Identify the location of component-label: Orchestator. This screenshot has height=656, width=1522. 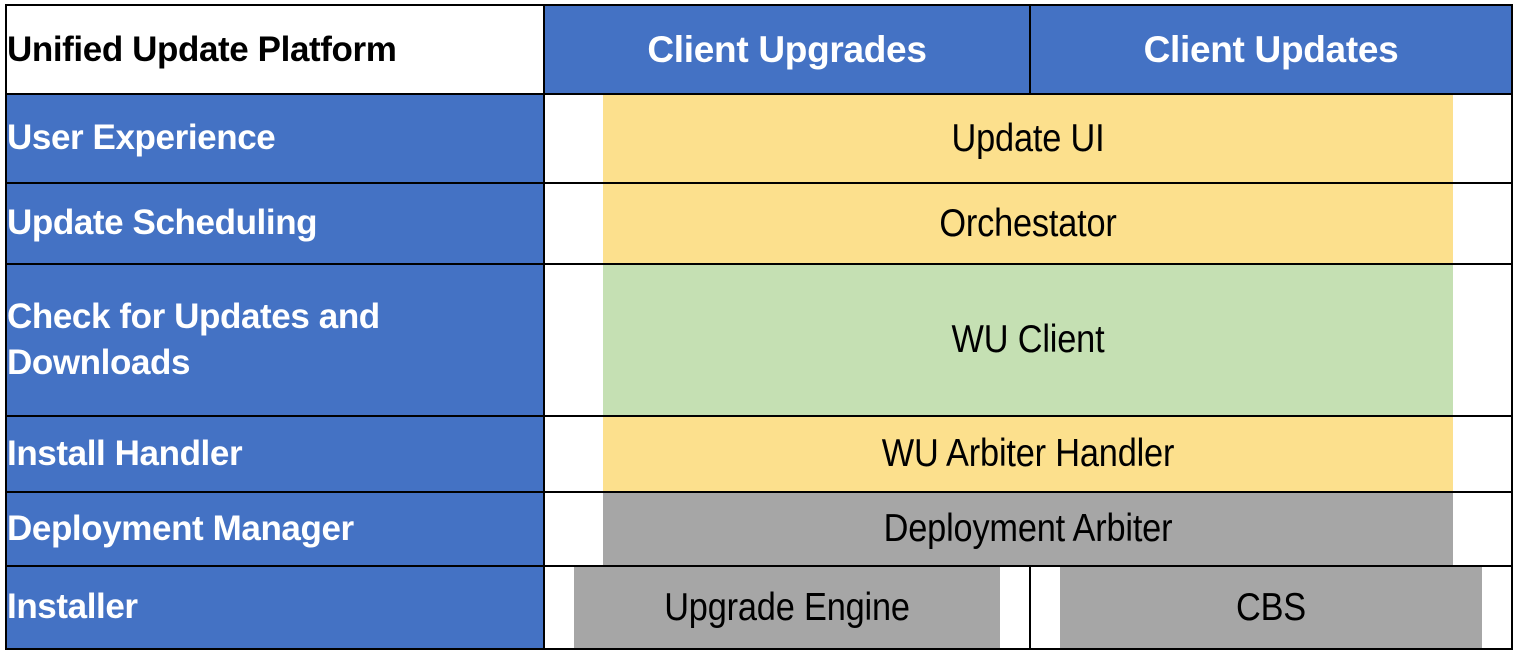
(1028, 223).